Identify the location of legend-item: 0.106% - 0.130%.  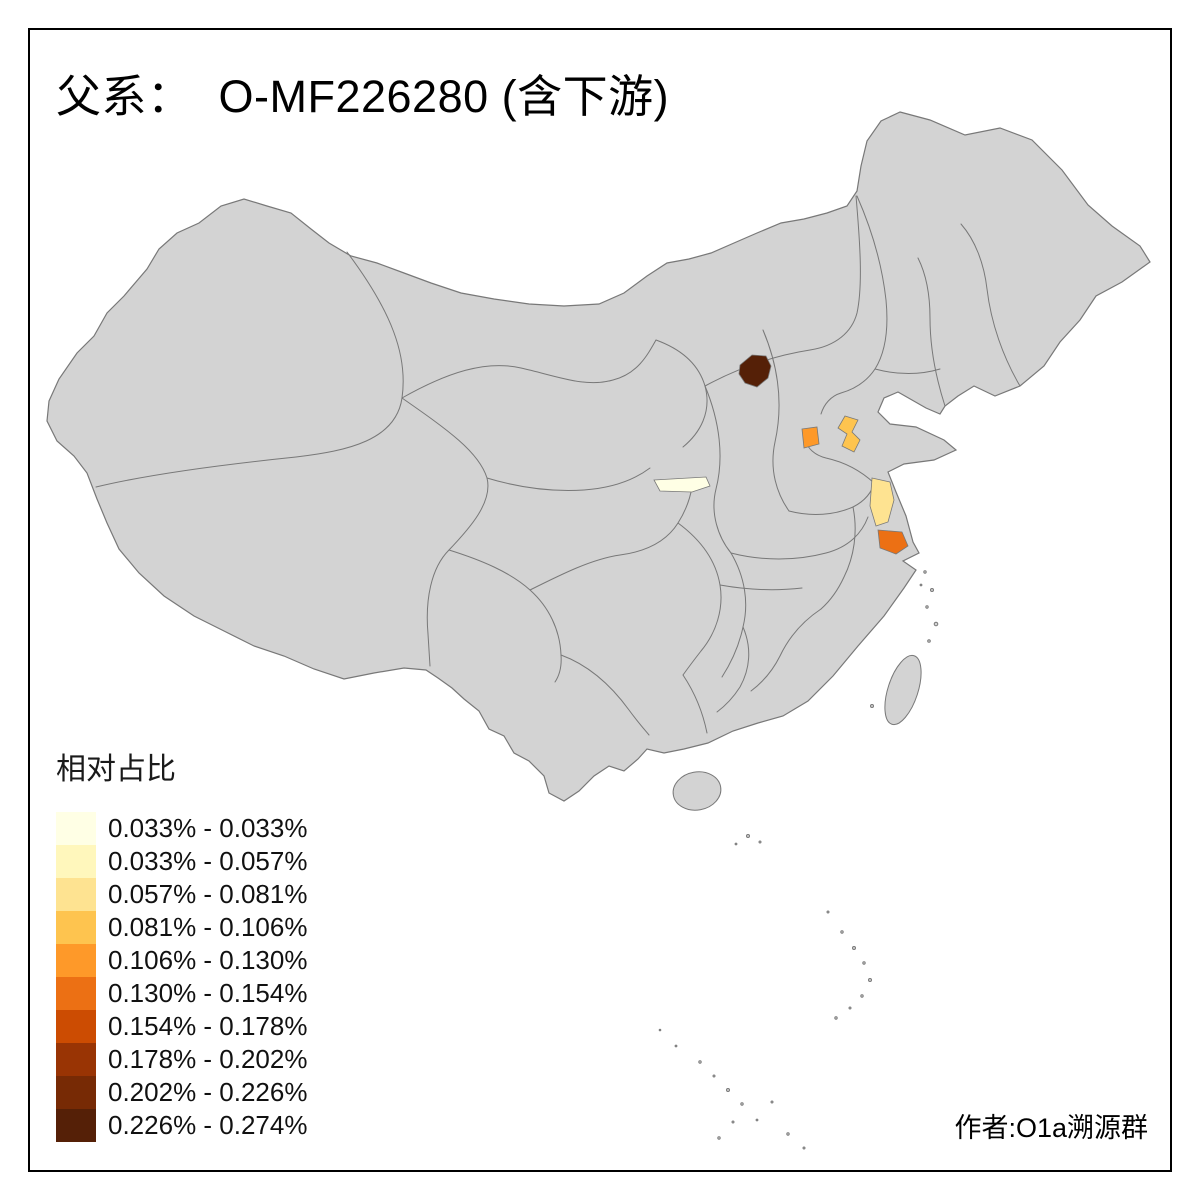
(181, 960).